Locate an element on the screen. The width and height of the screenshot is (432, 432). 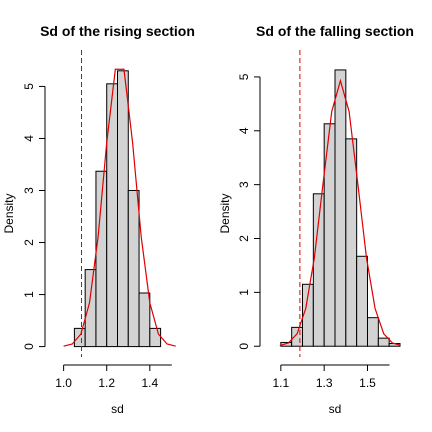
x-tick-label: 1.1 is located at coordinates (280, 383).